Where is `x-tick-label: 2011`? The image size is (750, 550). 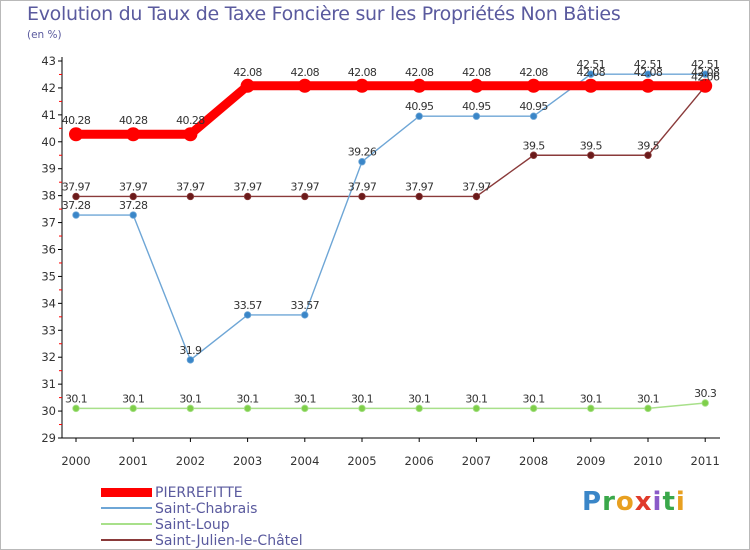
x-tick-label: 2011 is located at coordinates (705, 461).